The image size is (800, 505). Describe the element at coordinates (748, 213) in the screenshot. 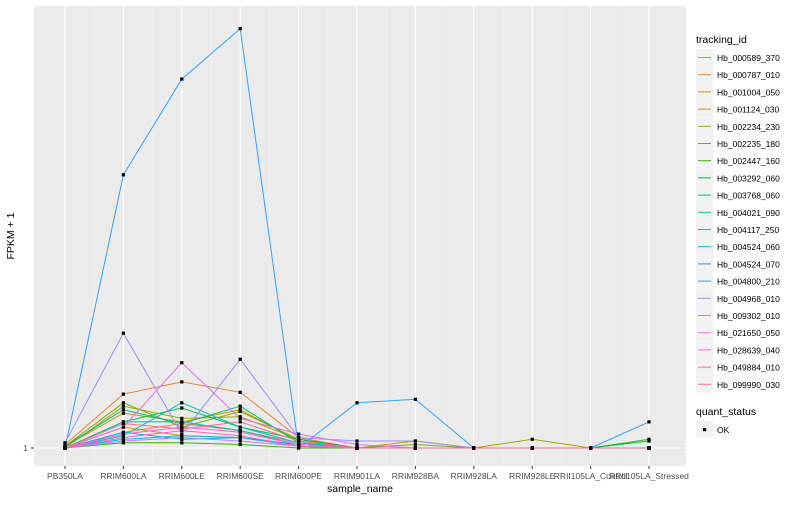

I see `legend-label: Hb_004021_090` at that location.